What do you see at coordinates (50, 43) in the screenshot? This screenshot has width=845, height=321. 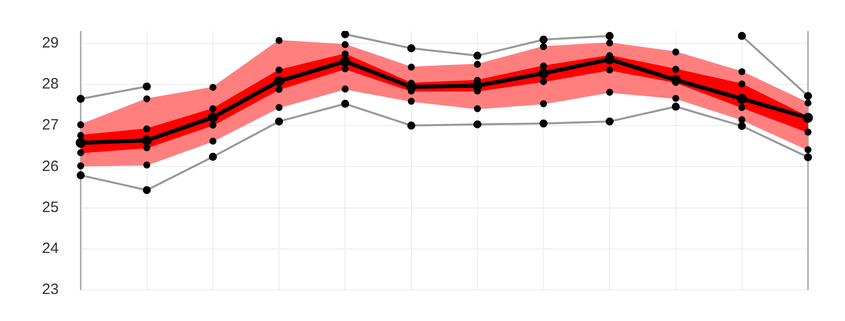 I see `y-tick-label: 29` at bounding box center [50, 43].